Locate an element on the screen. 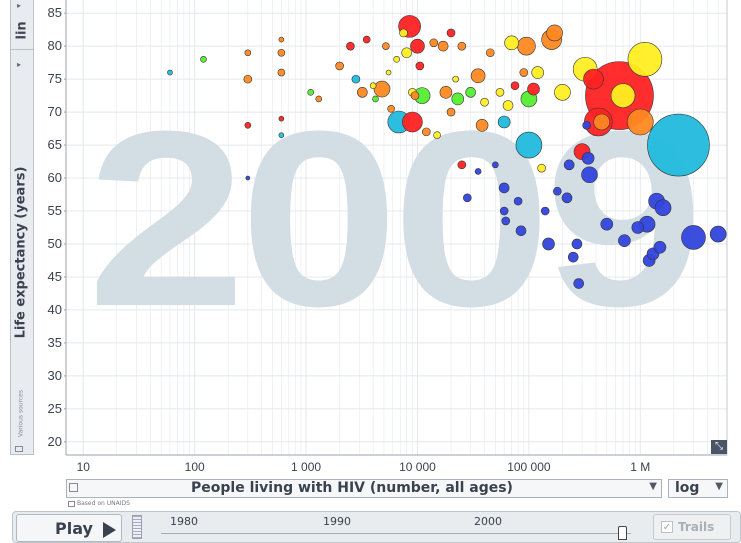  x-tick-labels: 10 100 1 000 10 000 100 000 1 M is located at coordinates (364, 467).